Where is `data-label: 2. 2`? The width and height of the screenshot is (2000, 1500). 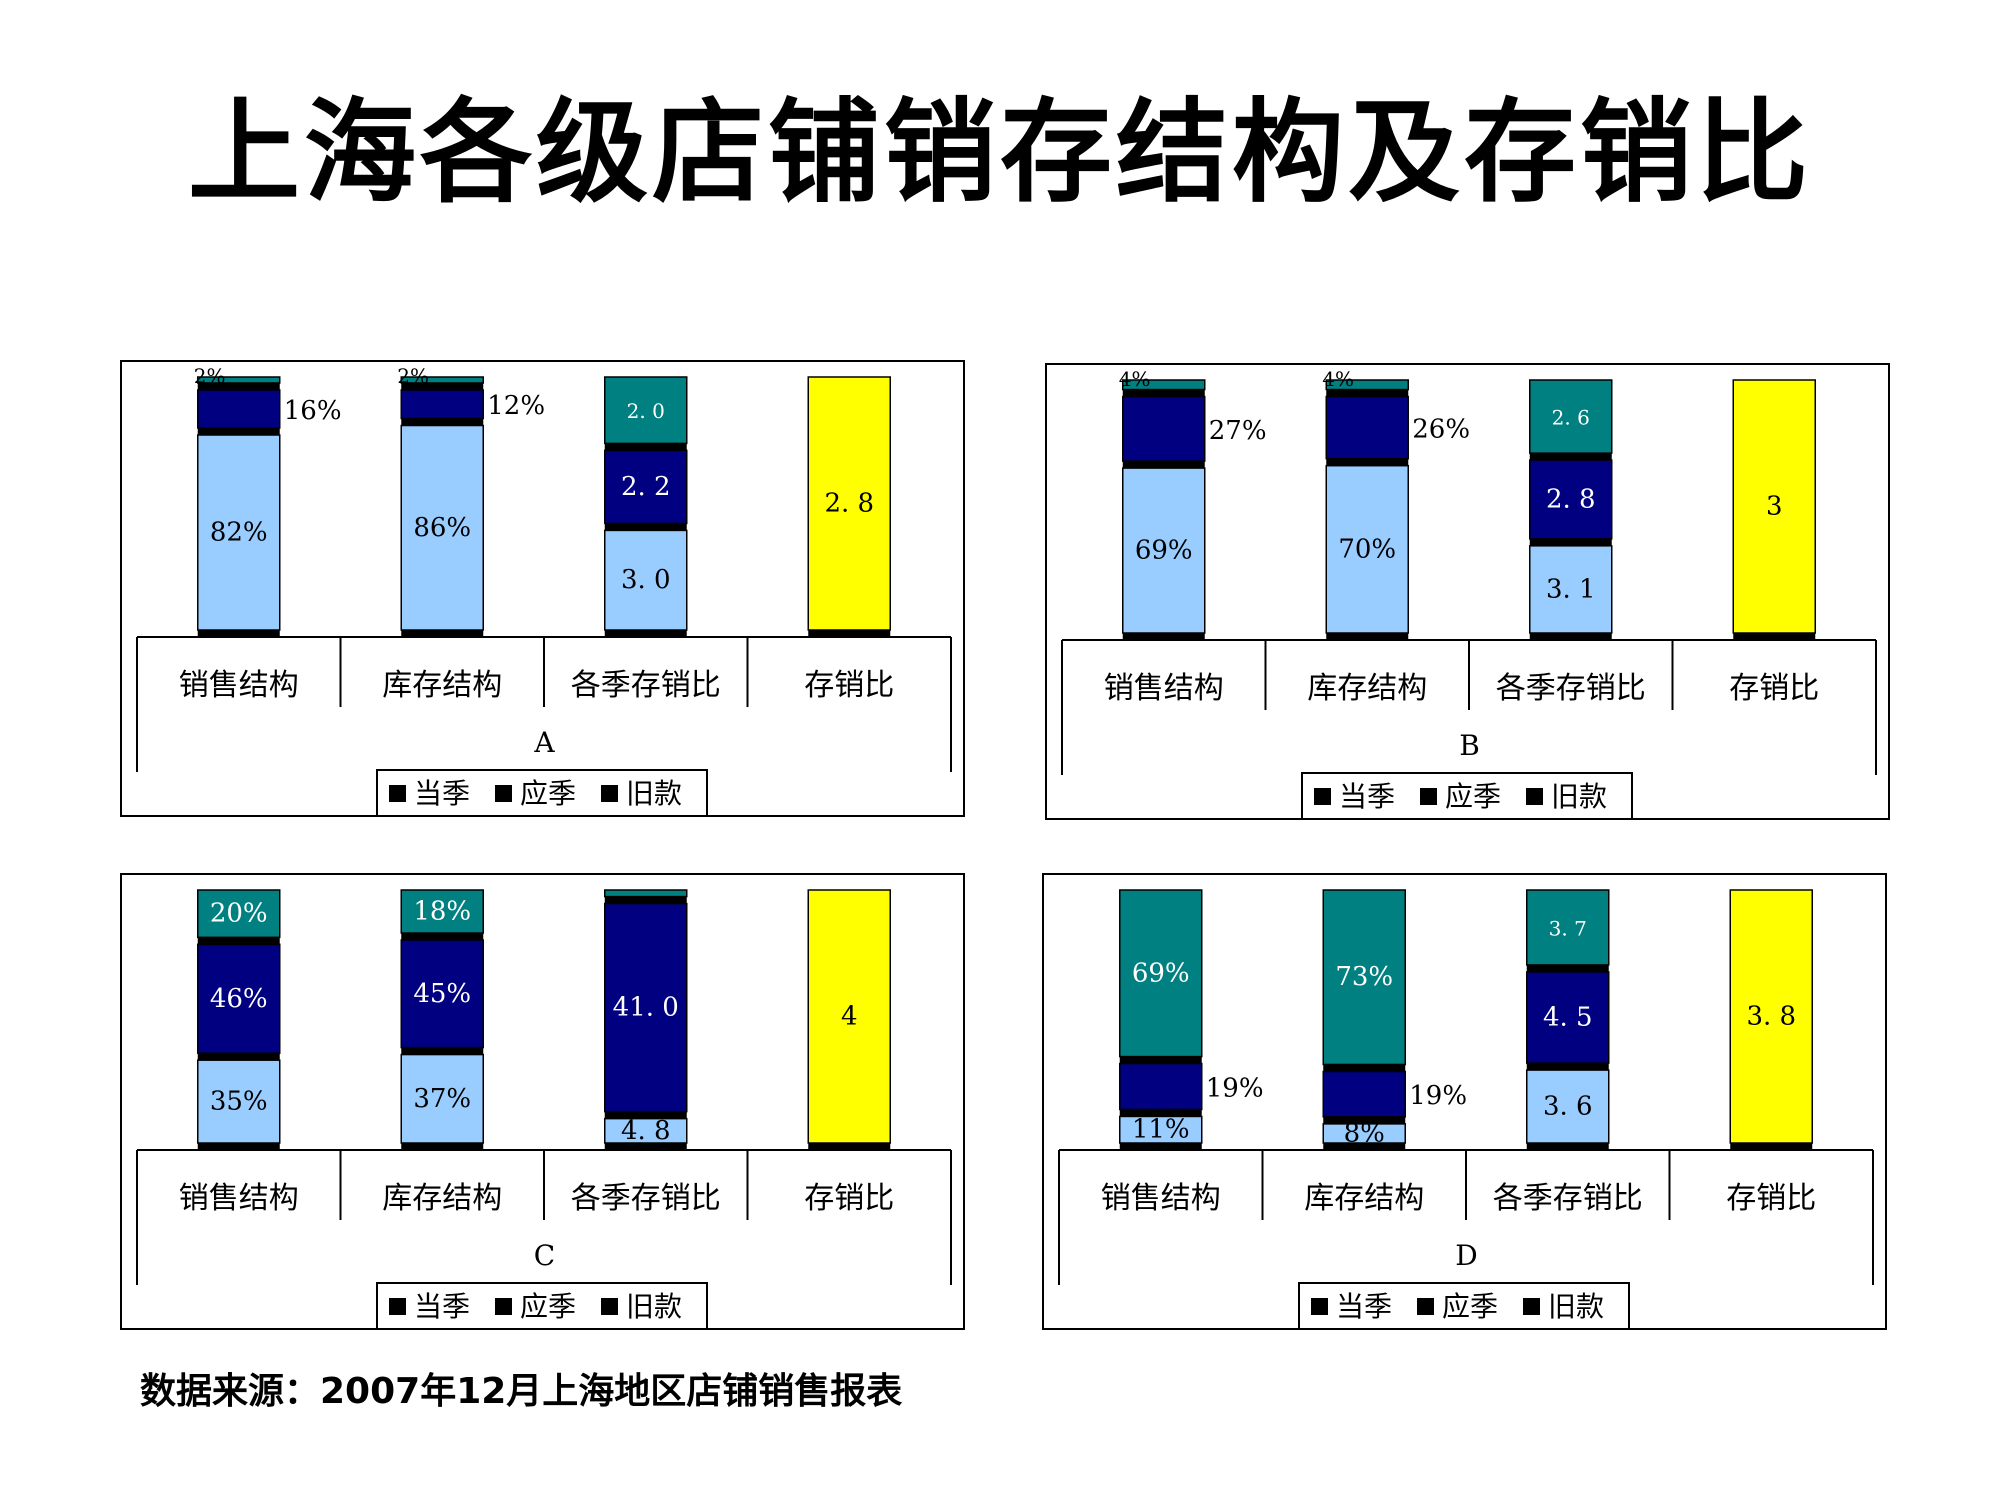
data-label: 2. 2 is located at coordinates (646, 487).